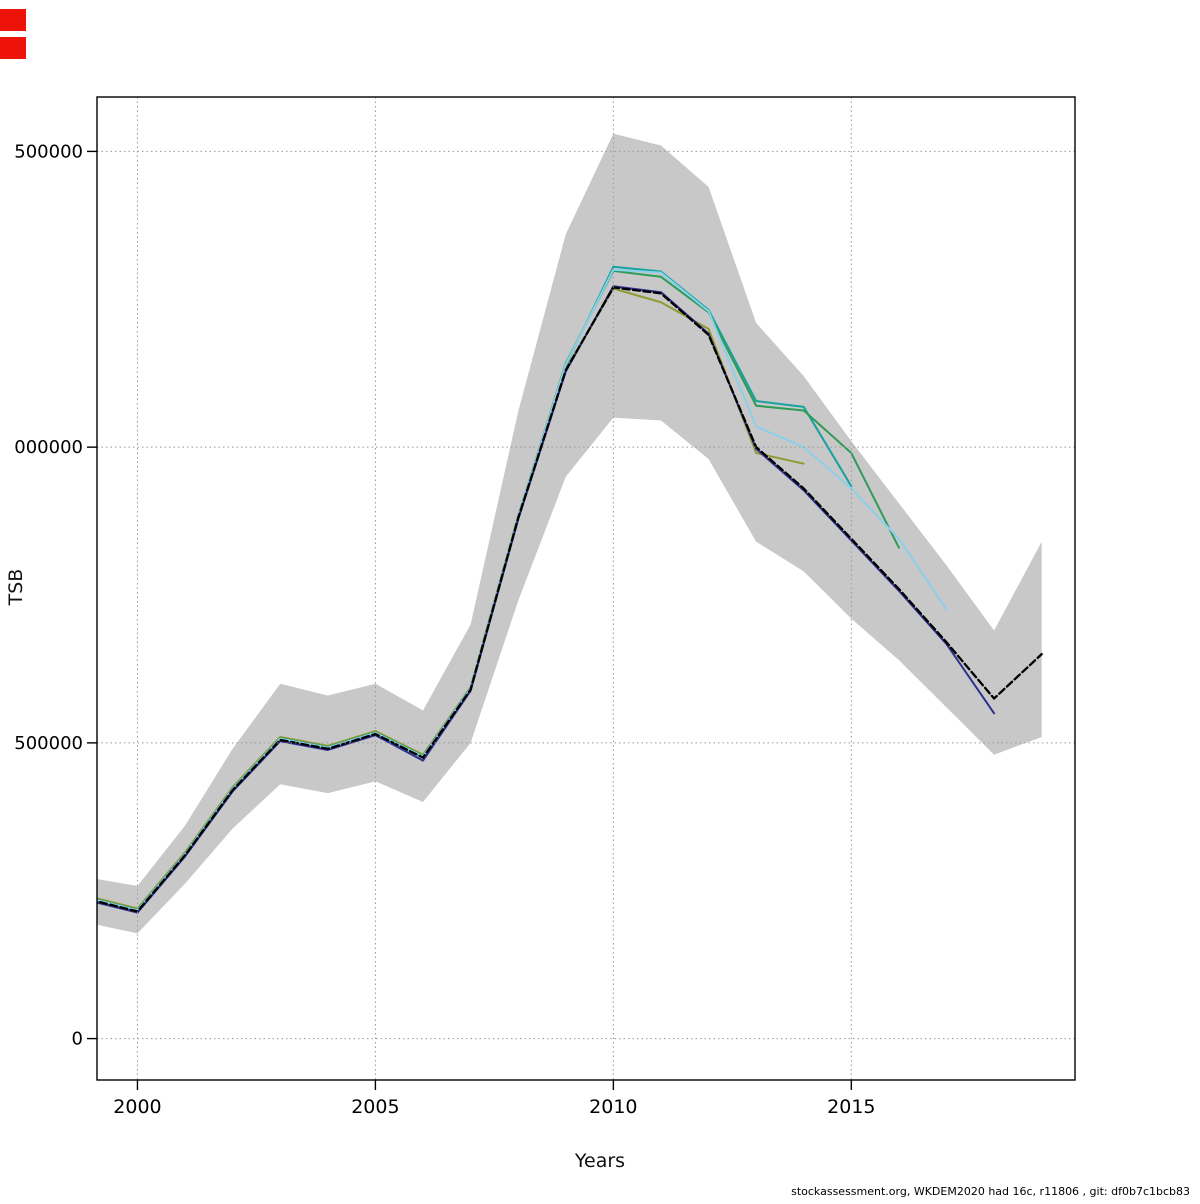  What do you see at coordinates (375, 1107) in the screenshot?
I see `x-tick-label: 2005` at bounding box center [375, 1107].